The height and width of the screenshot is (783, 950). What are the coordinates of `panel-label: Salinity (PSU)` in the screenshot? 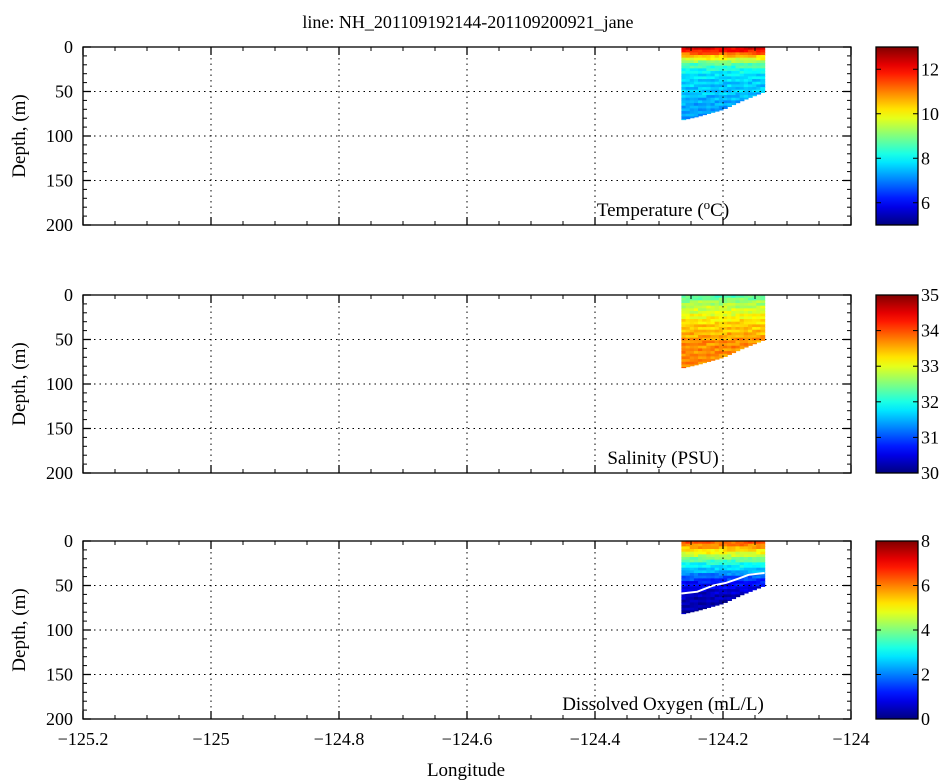 It's located at (662, 458).